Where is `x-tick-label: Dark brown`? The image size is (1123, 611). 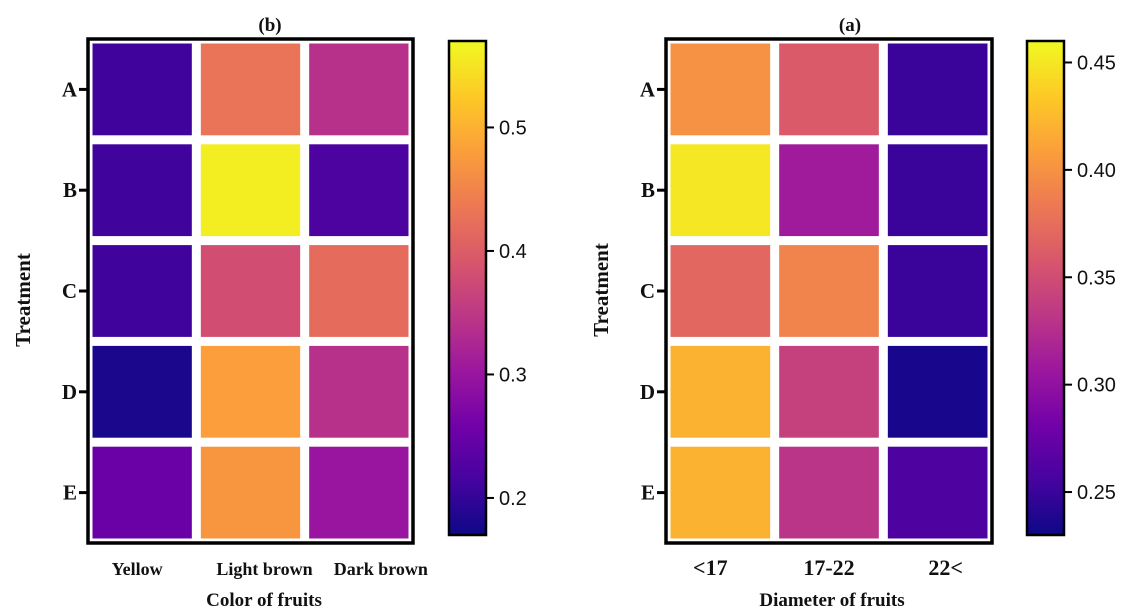
x-tick-label: Dark brown is located at coordinates (381, 569).